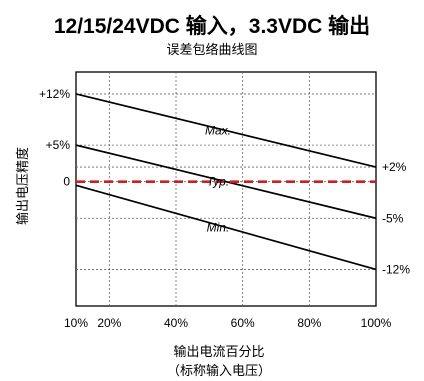 The image size is (424, 381). Describe the element at coordinates (396, 269) in the screenshot. I see `y-tick-label-right: -12%` at that location.